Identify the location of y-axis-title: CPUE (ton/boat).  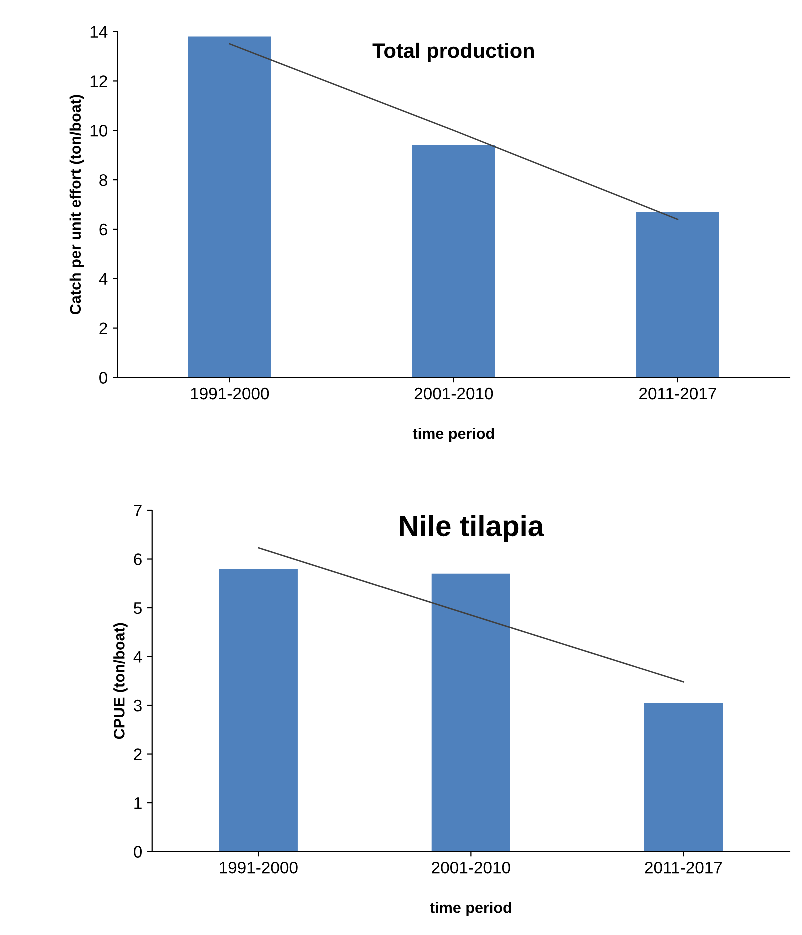
(121, 681).